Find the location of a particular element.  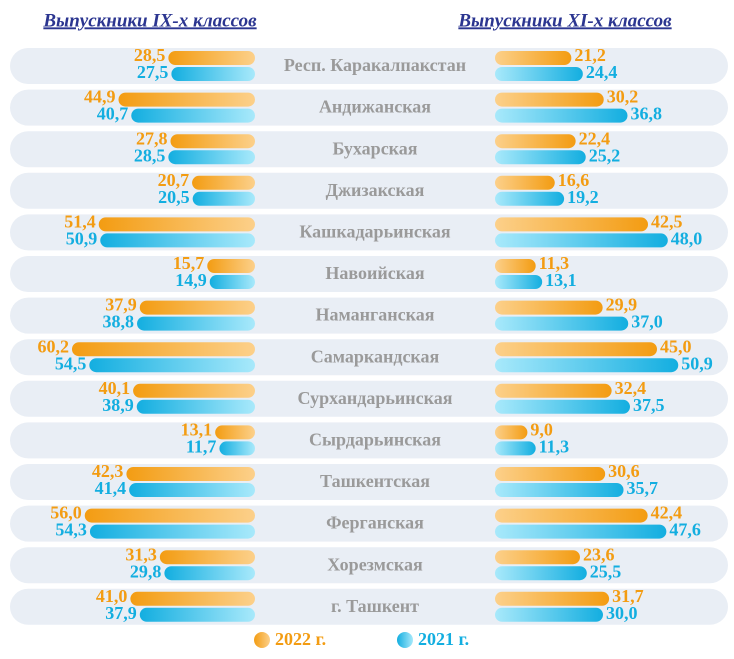

category-label: Наманганская is located at coordinates (375, 315).